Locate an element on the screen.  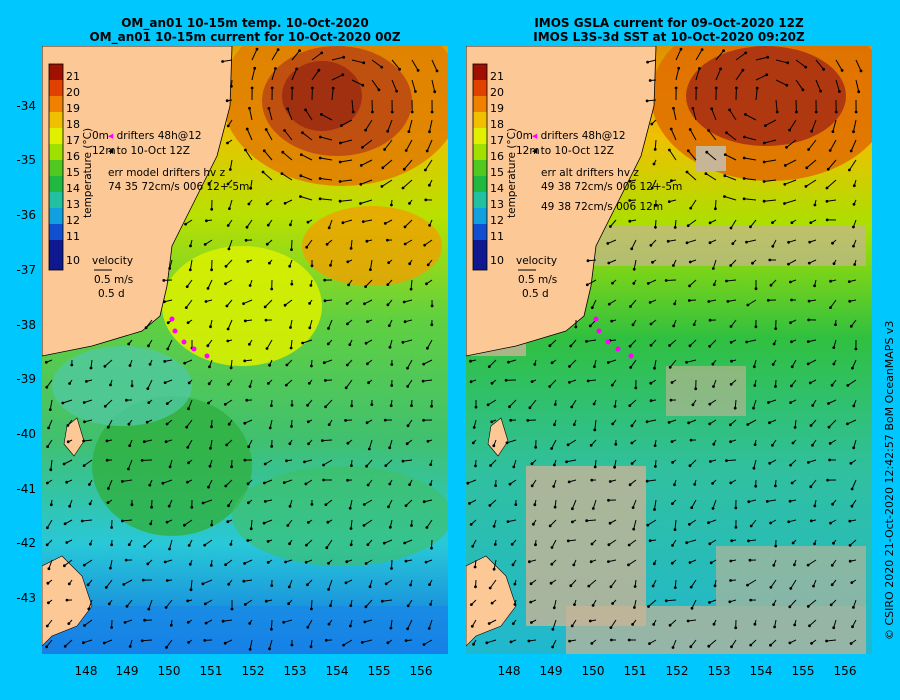
right-title-line-1: IMOS GSLA current for 09-Oct-2020 12Z is located at coordinates (669, 23).